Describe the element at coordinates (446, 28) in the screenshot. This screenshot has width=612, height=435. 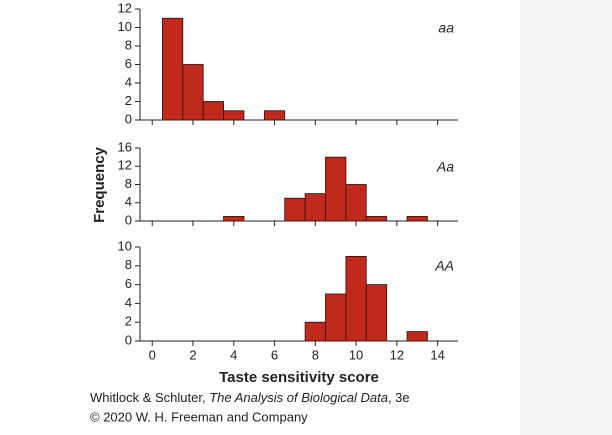
I see `panel-label: aa` at that location.